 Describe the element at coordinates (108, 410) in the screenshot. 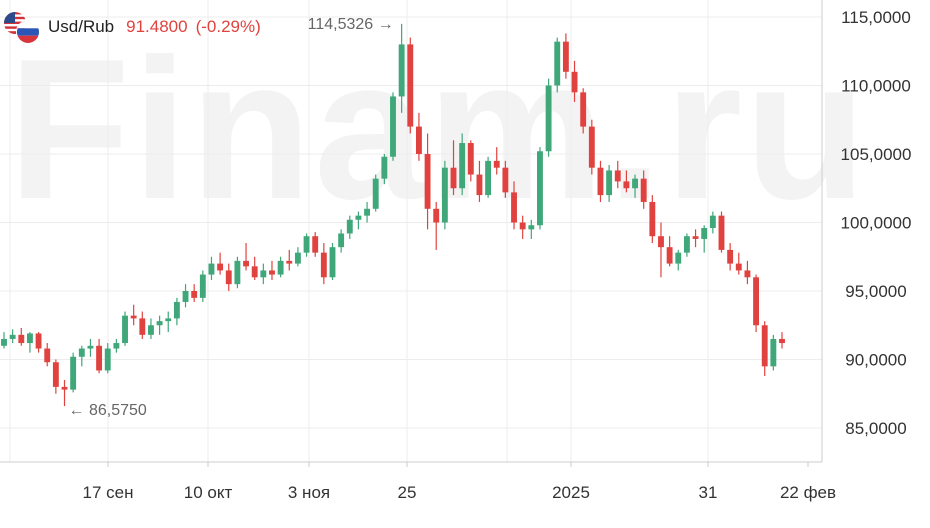

I see `min-annotation: ← 86,5750` at that location.